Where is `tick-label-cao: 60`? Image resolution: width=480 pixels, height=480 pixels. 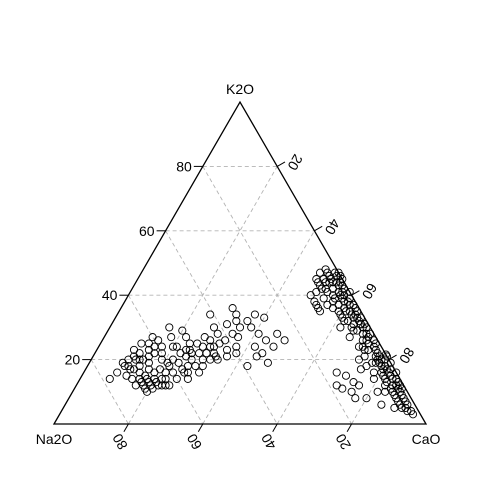
tick-label-cao: 60 is located at coordinates (370, 291).